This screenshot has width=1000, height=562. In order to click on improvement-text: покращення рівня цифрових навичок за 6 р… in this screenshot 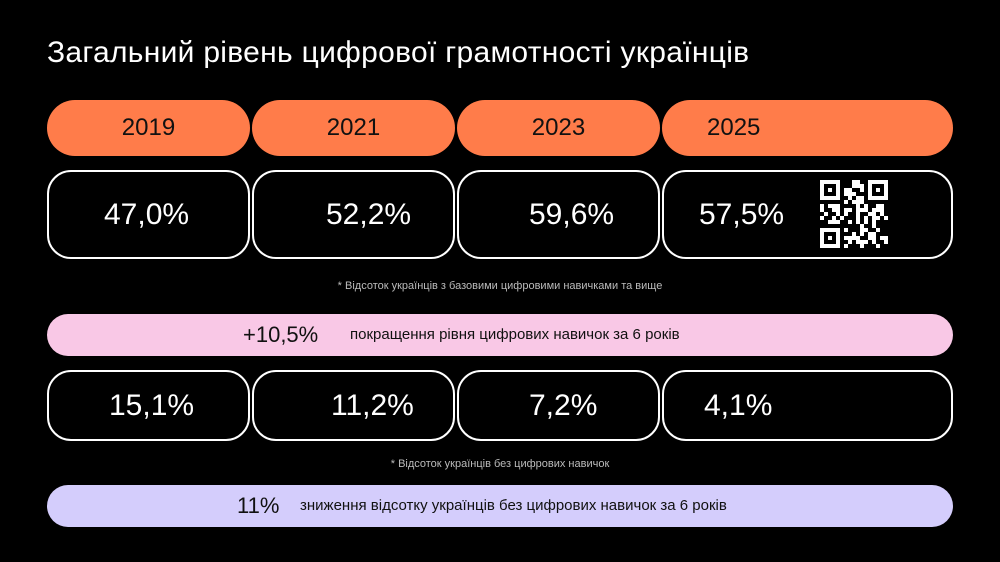, I will do `click(515, 334)`.